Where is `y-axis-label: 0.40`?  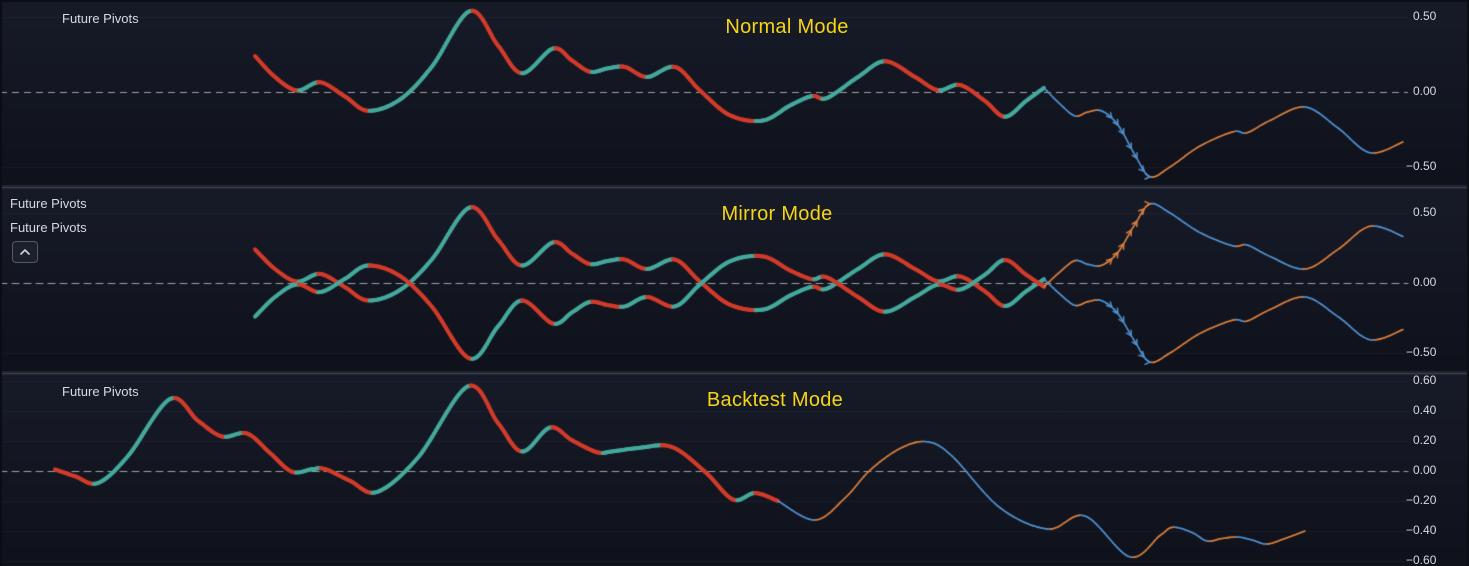 y-axis-label: 0.40 is located at coordinates (1425, 410).